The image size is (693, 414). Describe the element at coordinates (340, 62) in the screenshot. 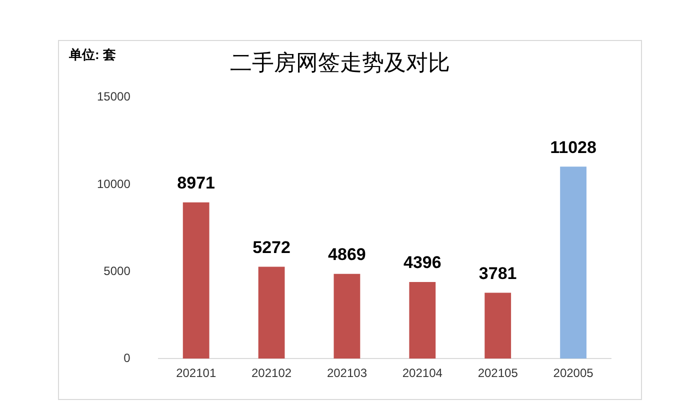

I see `chart-title: 二手房网签走势及对比` at that location.